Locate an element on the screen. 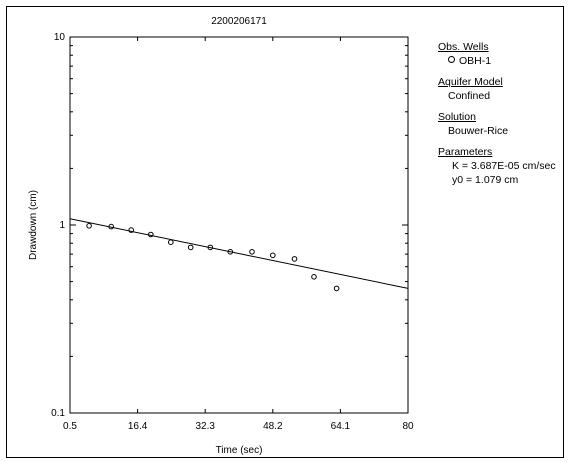  legend-aquifer-model-header: Aquifer Model is located at coordinates (470, 82).